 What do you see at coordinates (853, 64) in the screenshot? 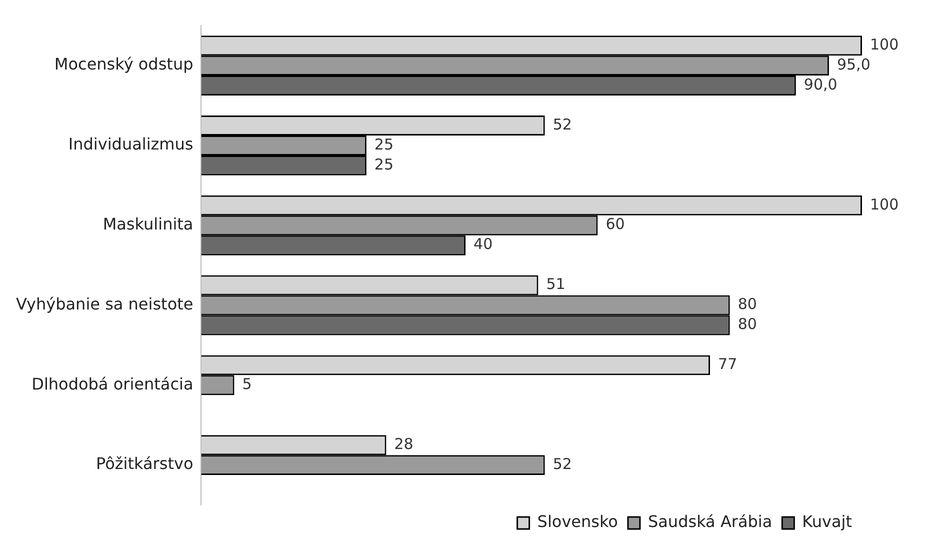
I see `data-label: 95,0` at bounding box center [853, 64].